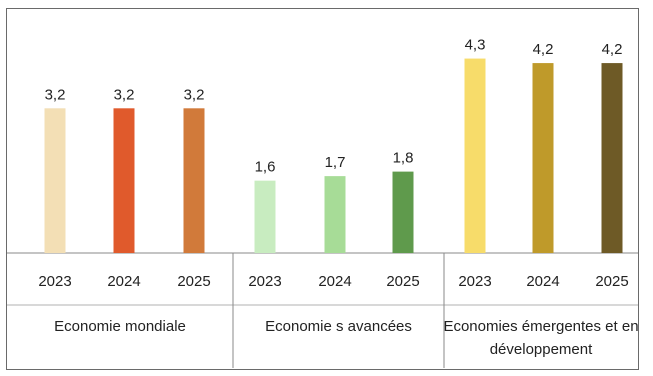 The image size is (653, 376). Describe the element at coordinates (540, 326) in the screenshot. I see `group-label: Economies émergentes et en` at that location.